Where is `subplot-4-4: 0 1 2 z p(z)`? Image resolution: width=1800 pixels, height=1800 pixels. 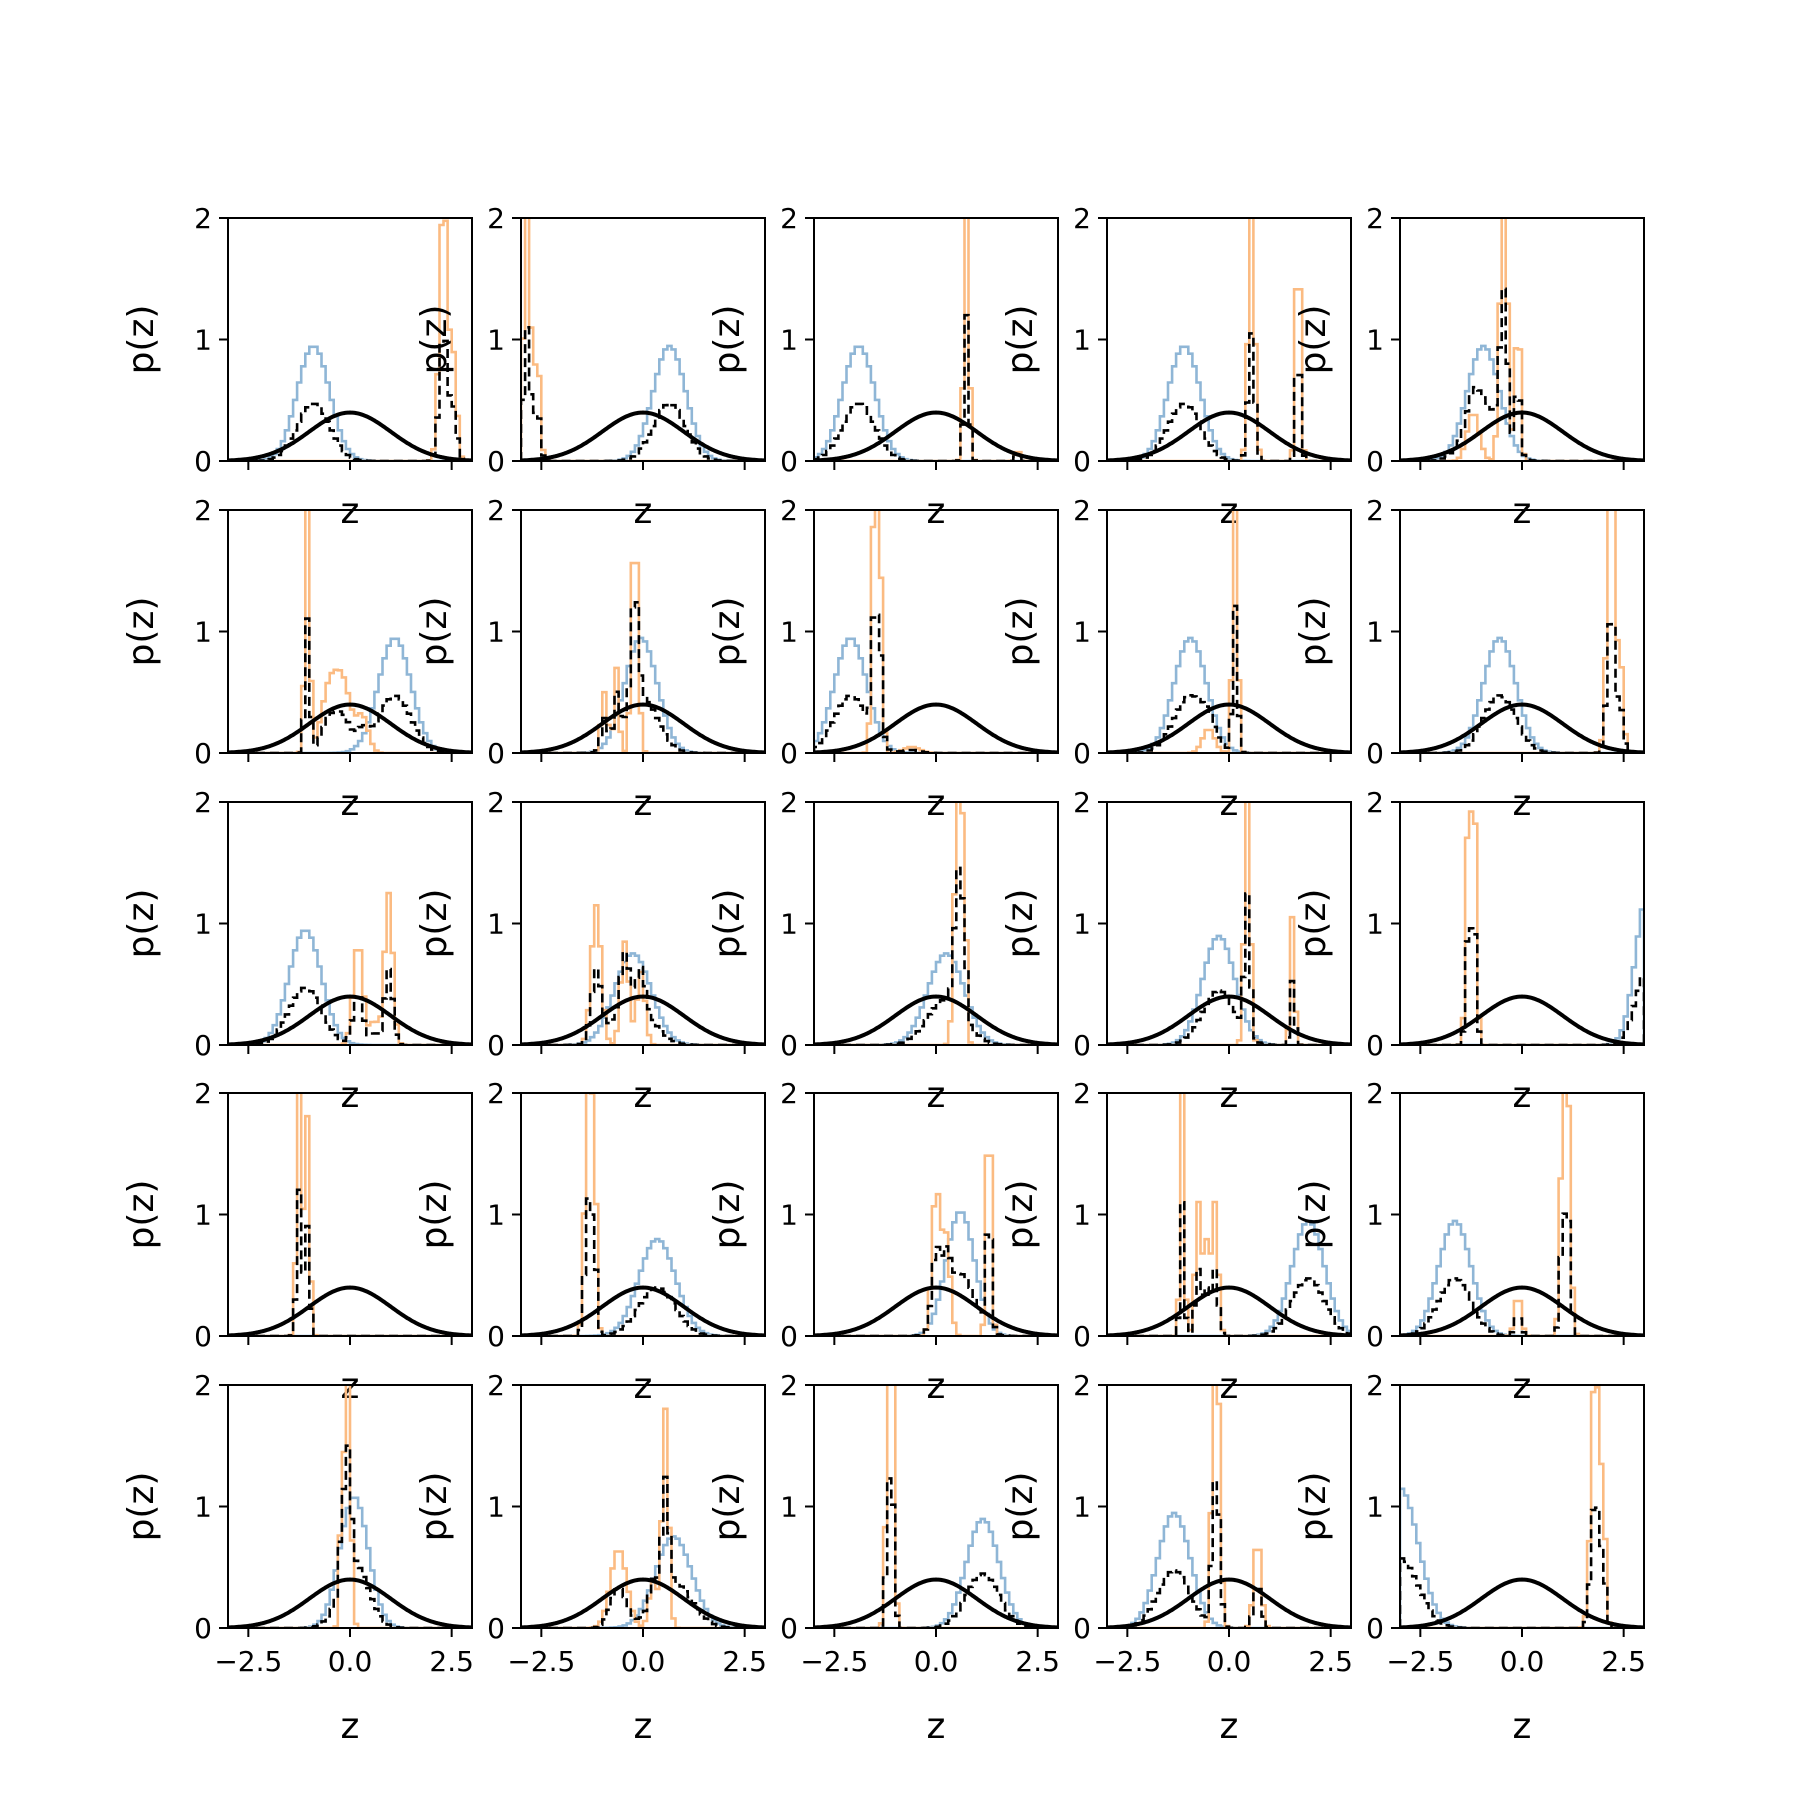
subplot-4-4: 0 1 2 z p(z) is located at coordinates (1176, 1242).